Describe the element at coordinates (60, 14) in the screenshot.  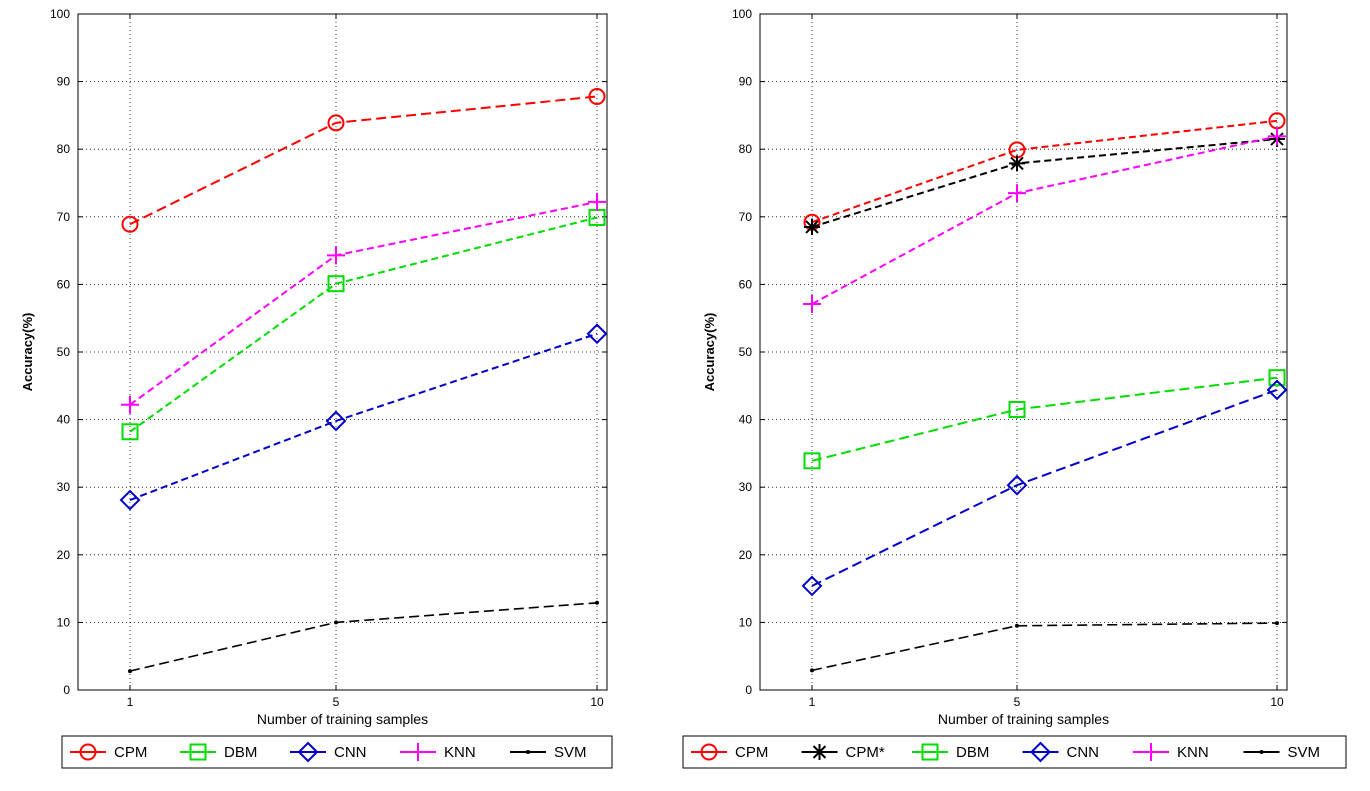
I see `y-tick-label: 100` at that location.